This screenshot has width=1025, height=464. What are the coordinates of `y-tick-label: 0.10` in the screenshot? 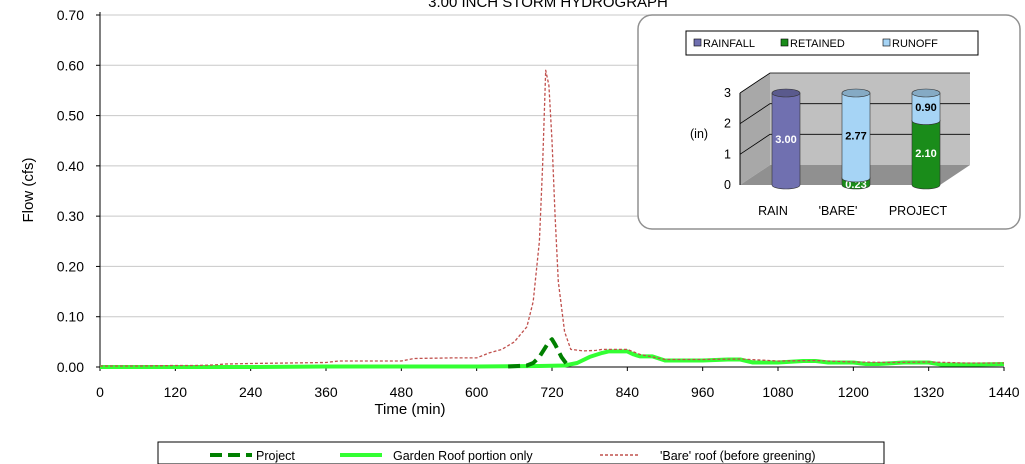 It's located at (70, 317).